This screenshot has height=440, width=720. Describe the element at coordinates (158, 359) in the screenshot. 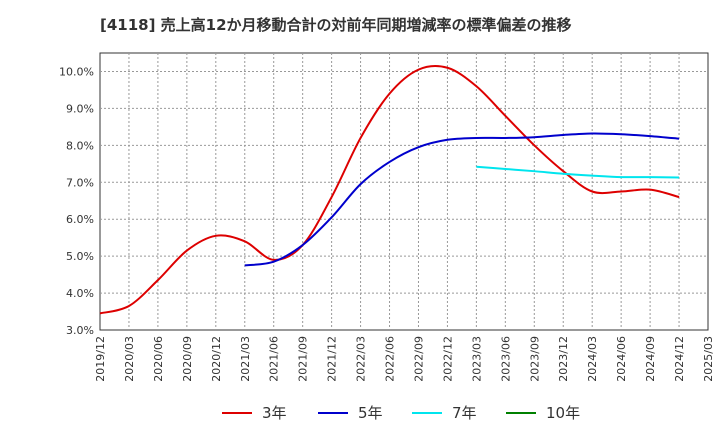

I see `x-tick-label: 2020/06` at that location.